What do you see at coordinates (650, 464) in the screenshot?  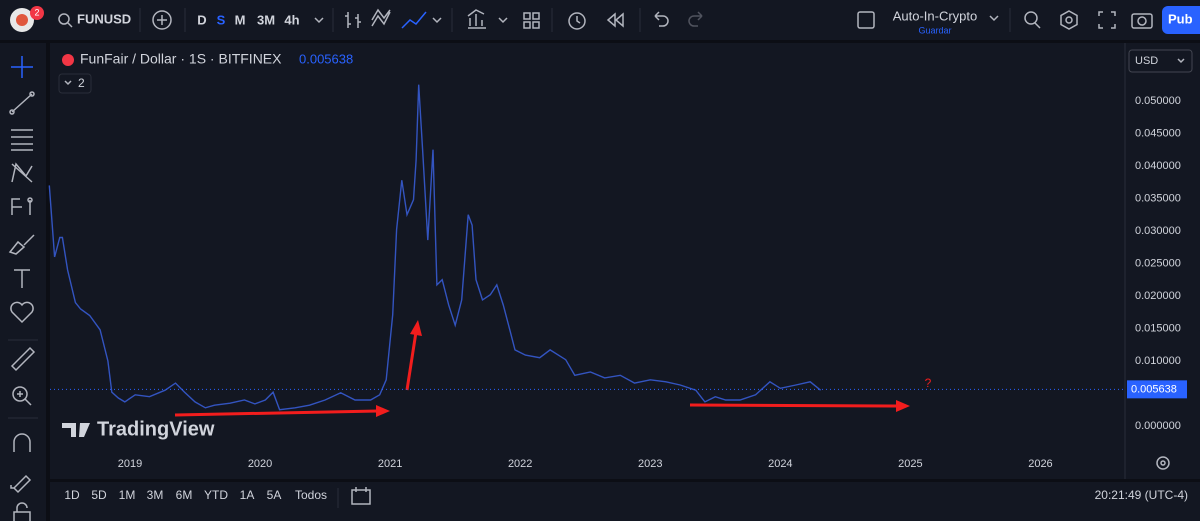 I see `x-tick-label: 2023` at bounding box center [650, 464].